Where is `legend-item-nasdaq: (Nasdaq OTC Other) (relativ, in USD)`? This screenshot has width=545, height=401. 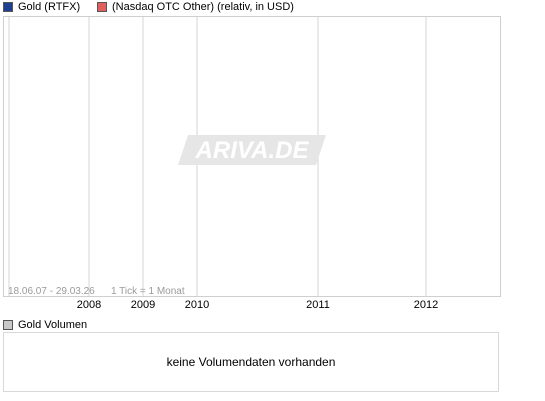 legend-item-nasdaq: (Nasdaq OTC Other) (relativ, in USD) is located at coordinates (195, 7).